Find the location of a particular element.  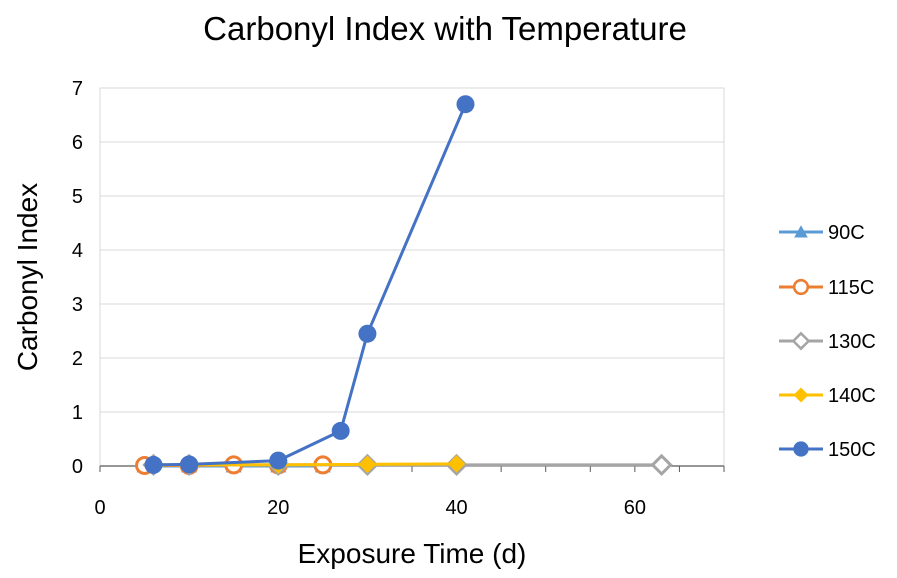

legend-label: 150C is located at coordinates (852, 450).